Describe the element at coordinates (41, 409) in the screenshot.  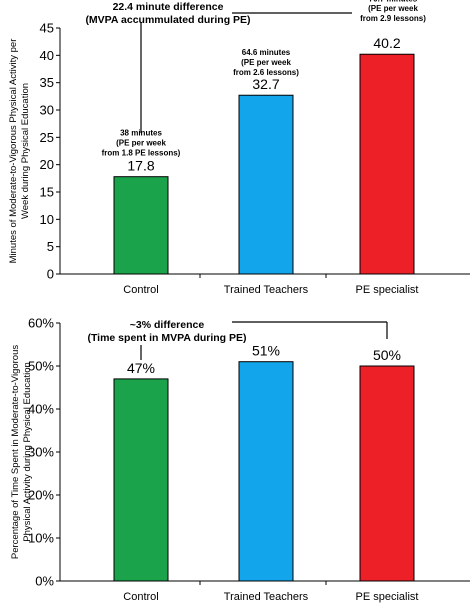
I see `y-tick-label: 40%` at that location.